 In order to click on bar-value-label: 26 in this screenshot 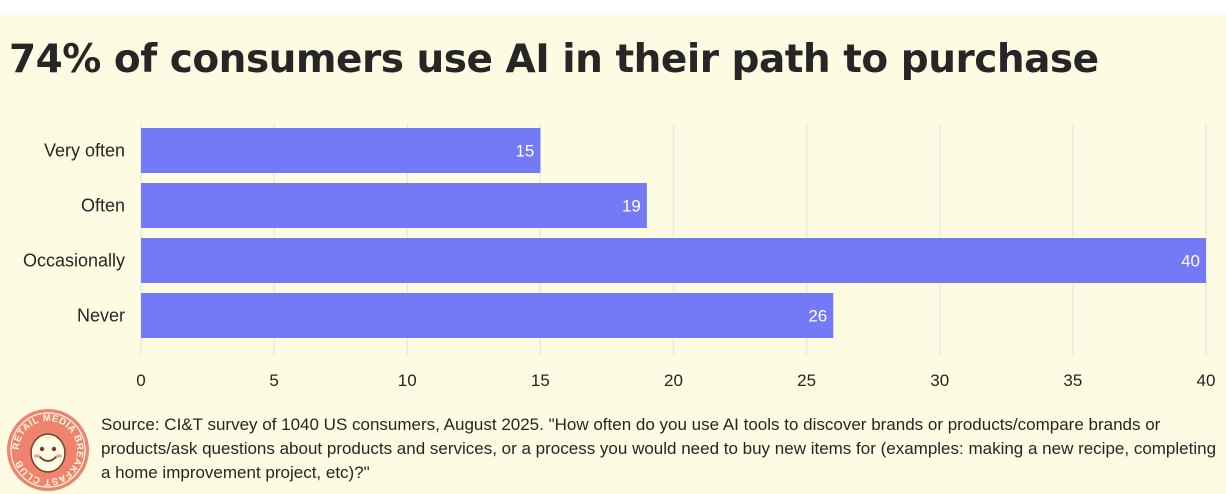, I will do `click(817, 316)`.